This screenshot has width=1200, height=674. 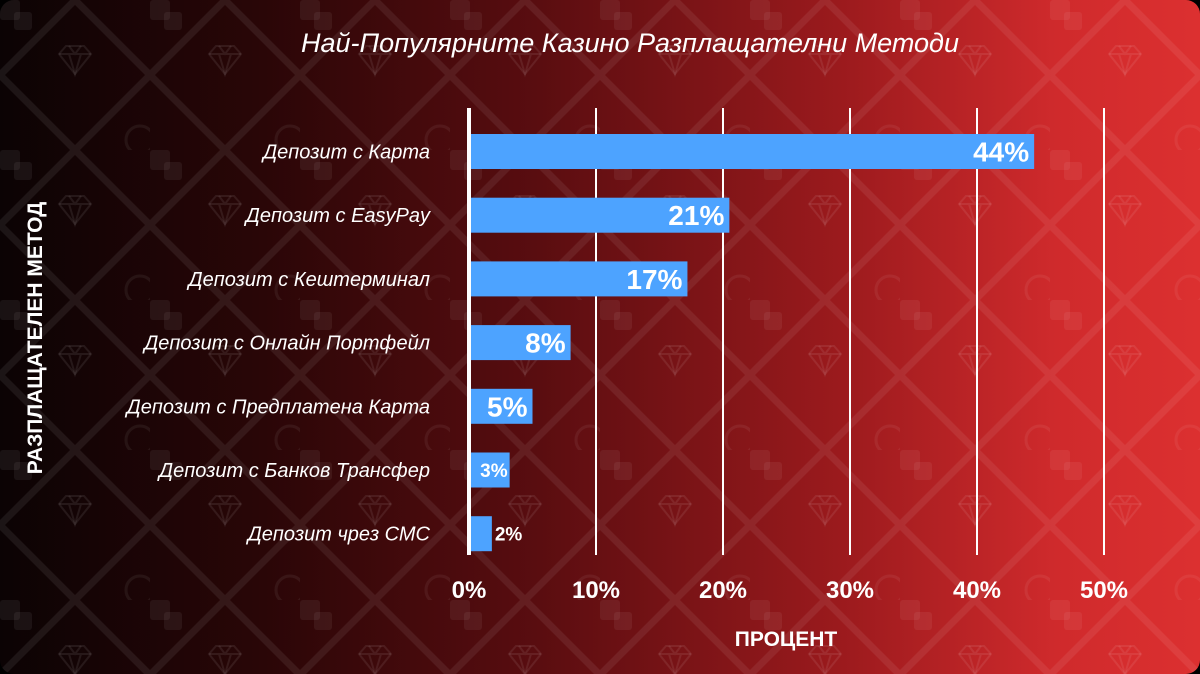 I want to click on category-label: Депозит с Банков Трансфер, so click(x=293, y=471).